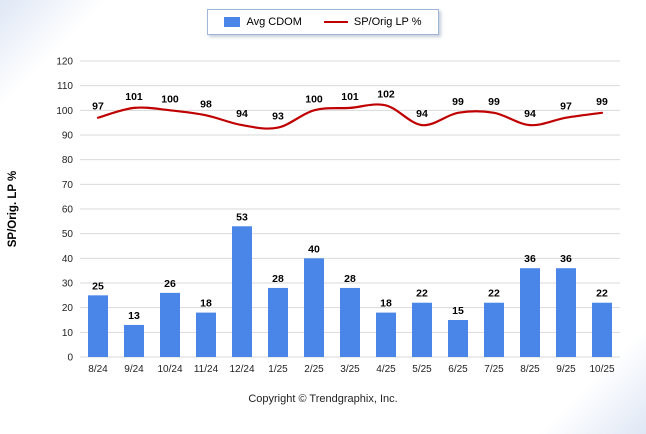  Describe the element at coordinates (68, 259) in the screenshot. I see `y-tick-label: 40` at that location.